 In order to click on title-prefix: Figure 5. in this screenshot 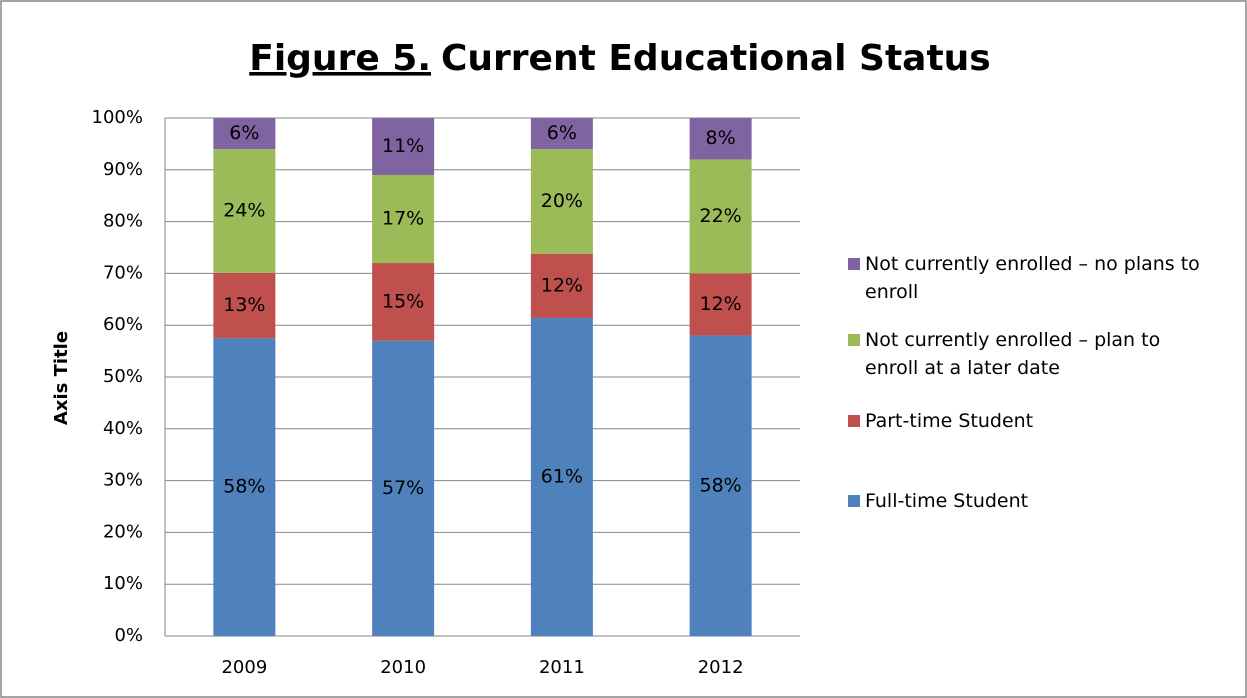, I will do `click(340, 58)`.